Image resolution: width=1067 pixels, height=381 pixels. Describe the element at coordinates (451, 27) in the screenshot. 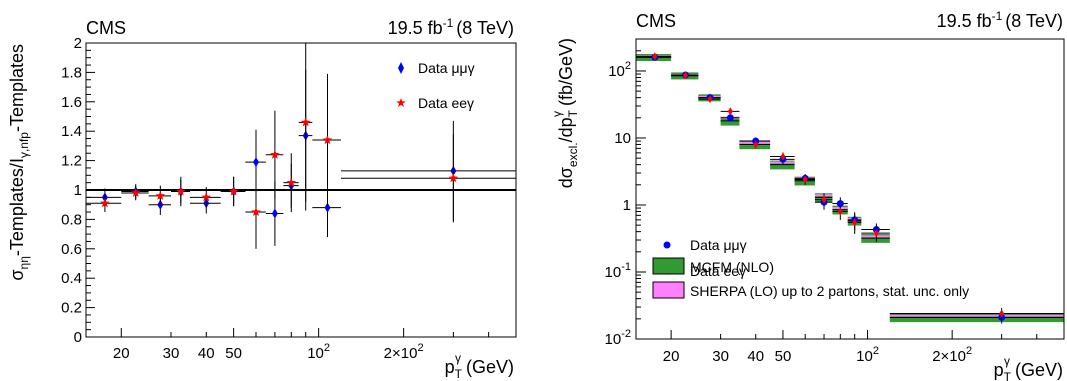

I see `ratio-lumi-label: 19.5 fb-1 (8 TeV)` at that location.